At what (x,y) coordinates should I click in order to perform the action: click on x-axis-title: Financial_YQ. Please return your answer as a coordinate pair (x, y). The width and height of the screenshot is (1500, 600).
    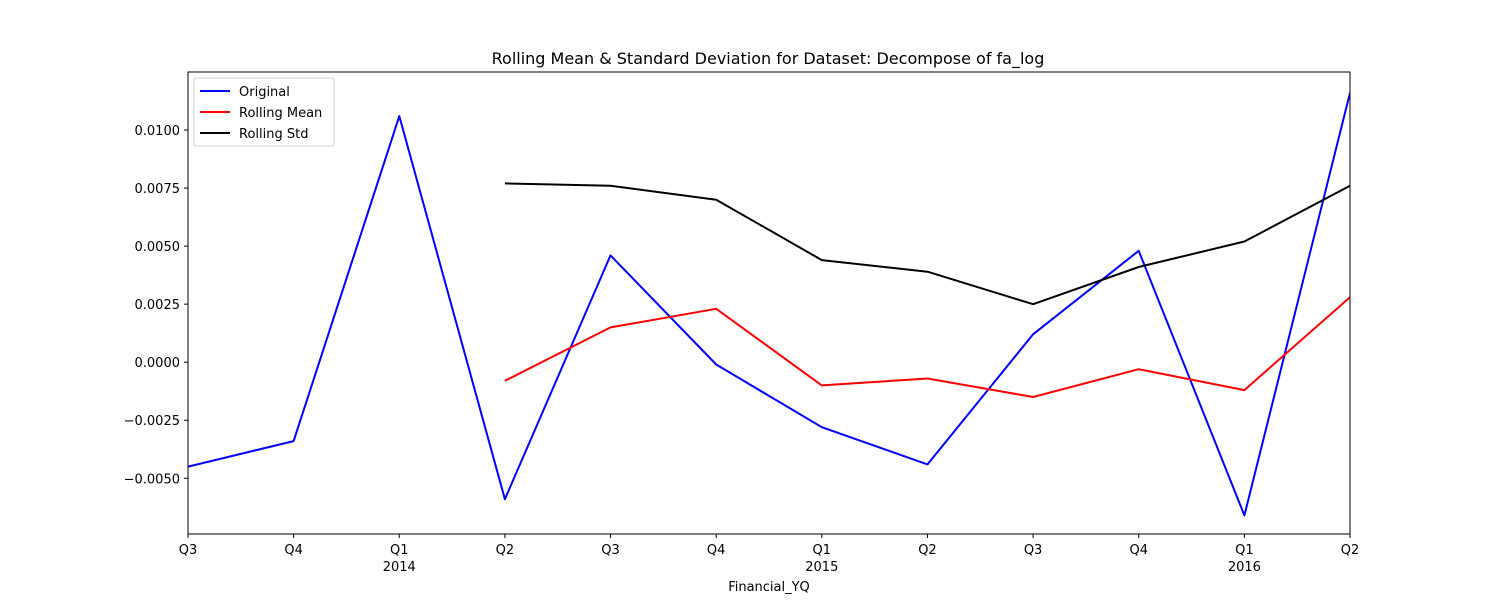
    Looking at the image, I should click on (769, 587).